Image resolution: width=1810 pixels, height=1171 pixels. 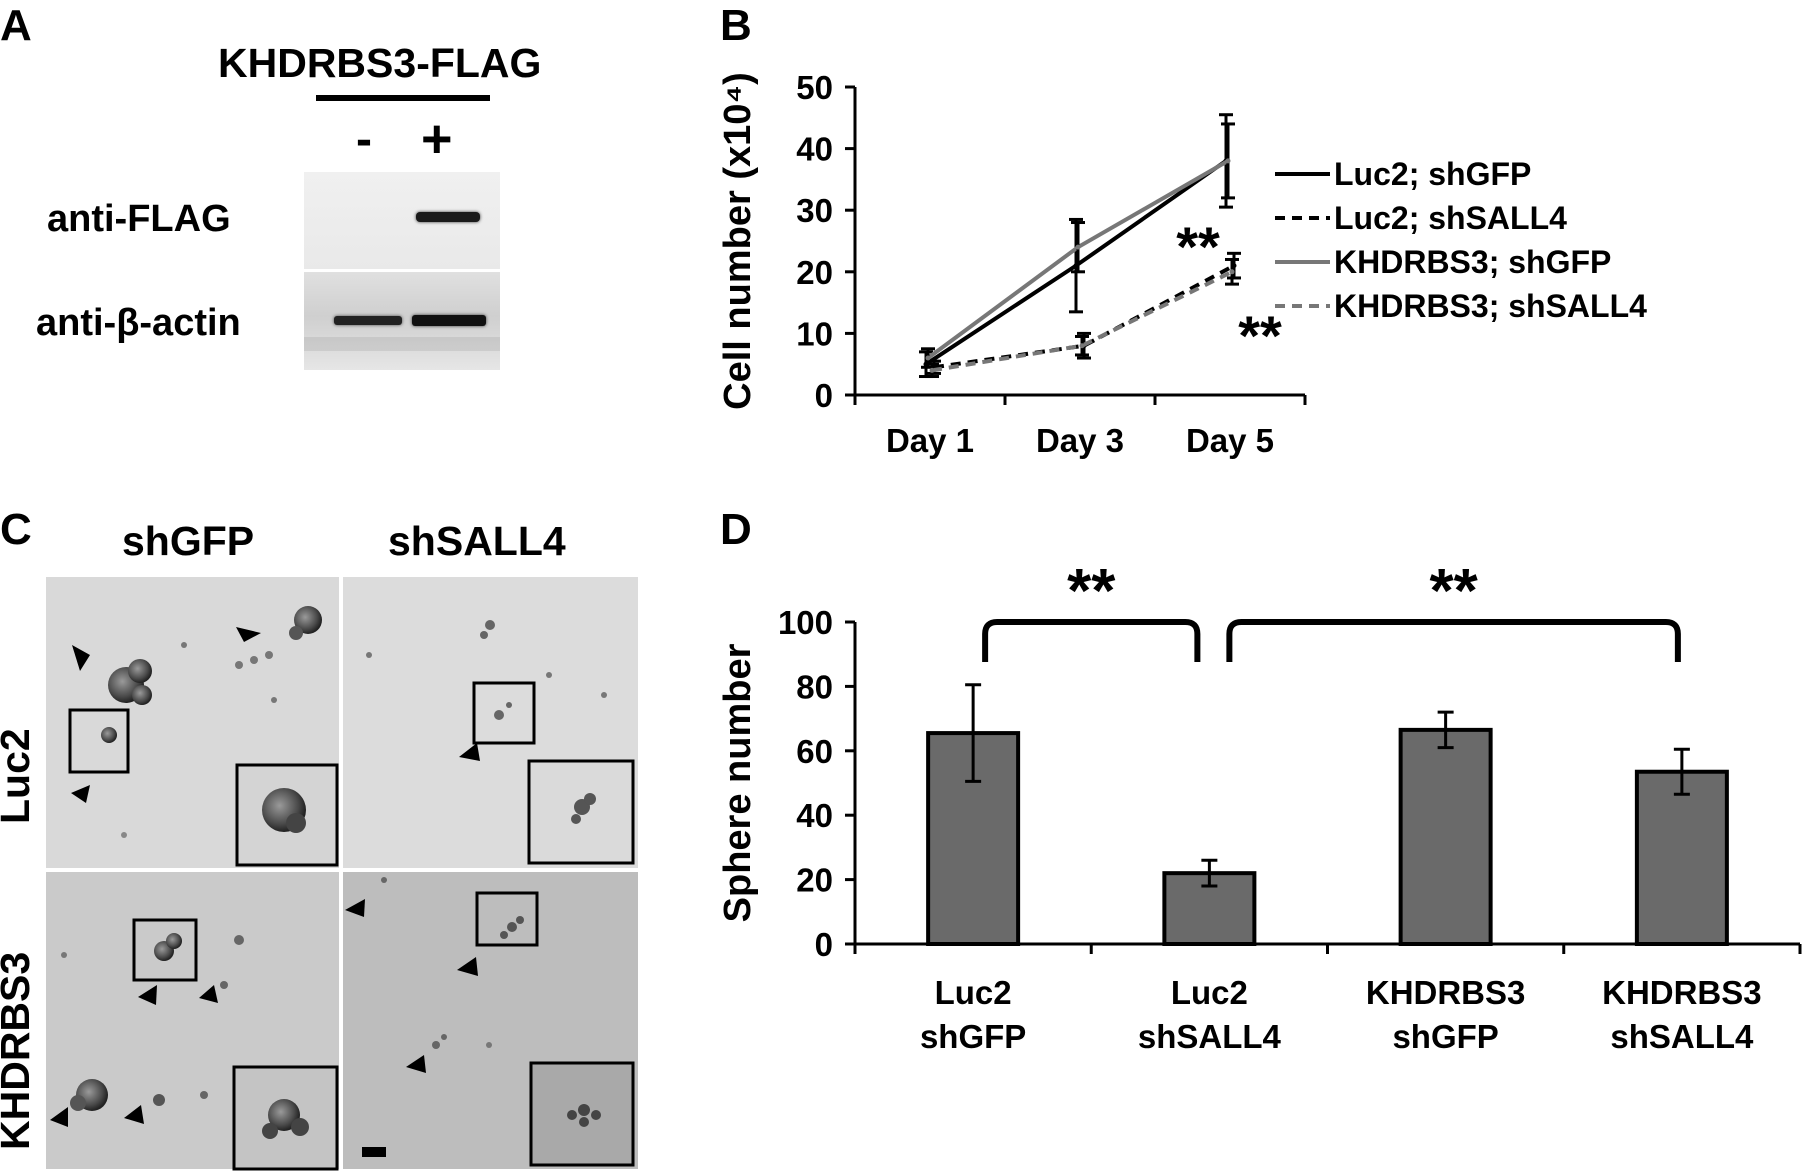 What do you see at coordinates (403, 98) in the screenshot?
I see `construct-underline` at bounding box center [403, 98].